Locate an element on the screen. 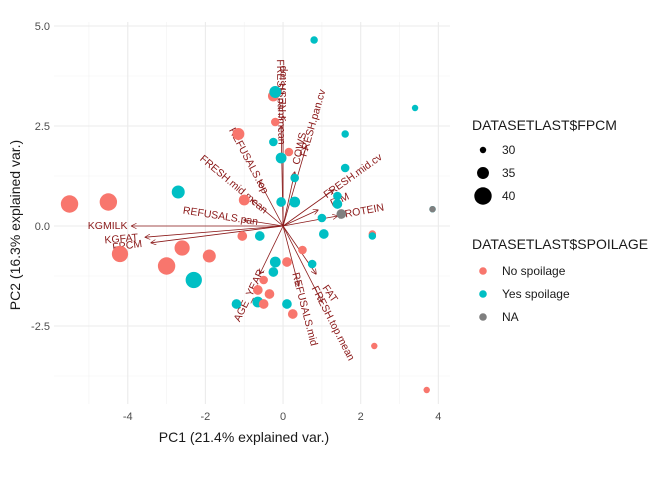 The image size is (672, 480). y-axis-ticks: -2.5 0.0 2.5 5.0 is located at coordinates (40, 177).